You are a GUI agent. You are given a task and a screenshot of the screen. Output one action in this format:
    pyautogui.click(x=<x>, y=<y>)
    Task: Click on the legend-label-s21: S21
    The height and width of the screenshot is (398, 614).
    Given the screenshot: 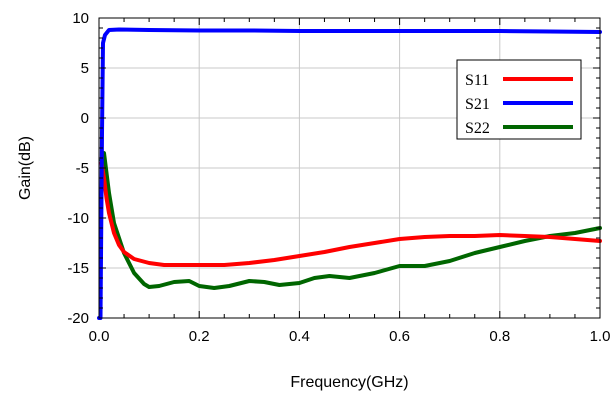 What is the action you would take?
    pyautogui.click(x=477, y=104)
    